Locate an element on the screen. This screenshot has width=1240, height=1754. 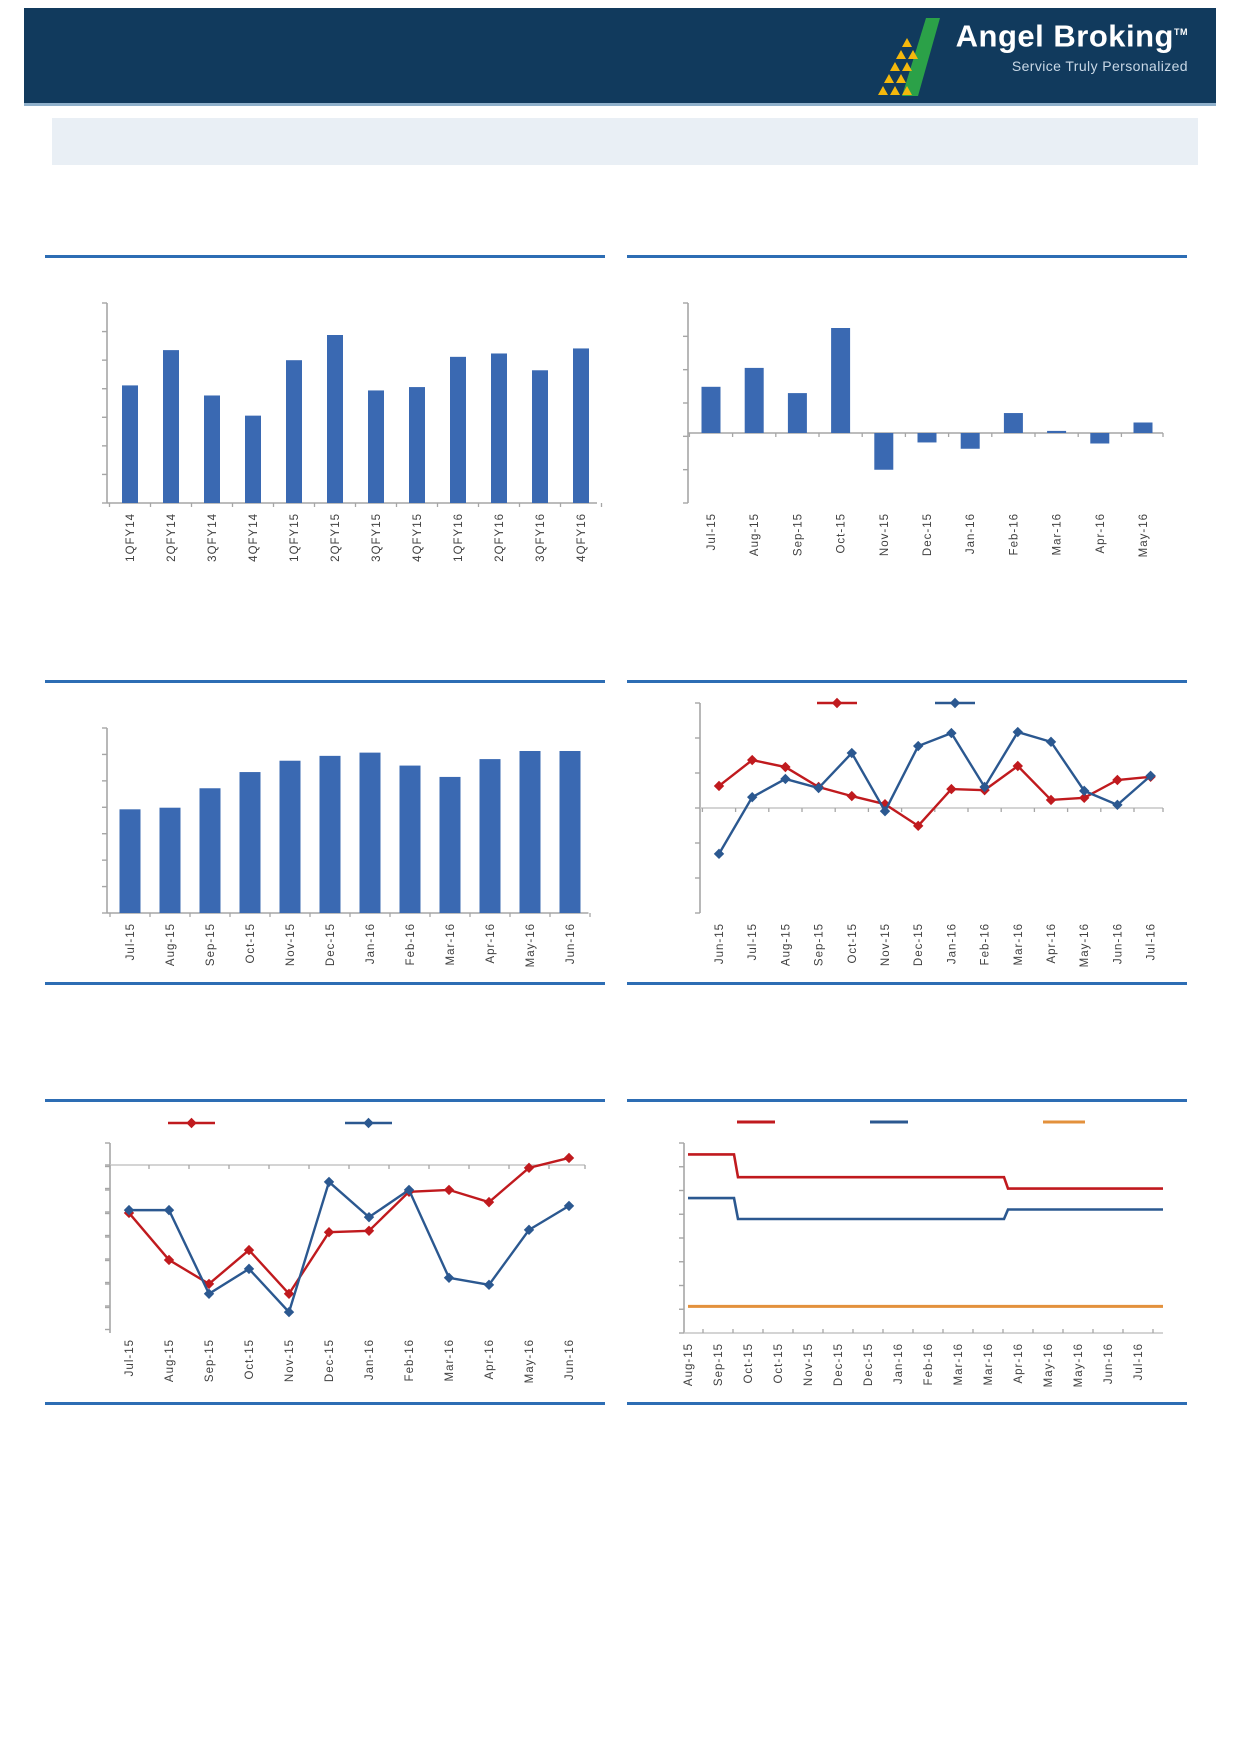
section-rule-mid-left is located at coordinates (325, 681).